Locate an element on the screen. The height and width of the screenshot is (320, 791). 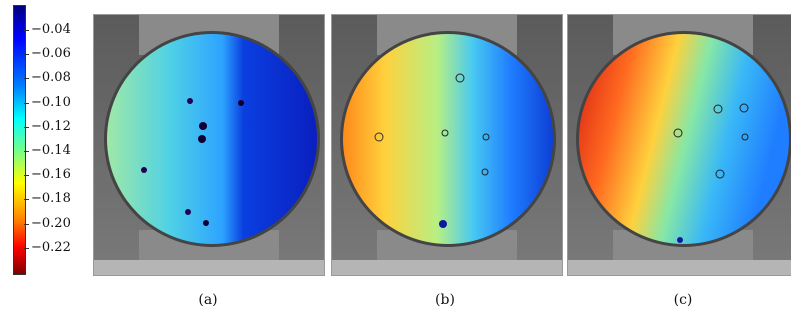
colorbar-tick-label: −0.06 is located at coordinates (51, 54).